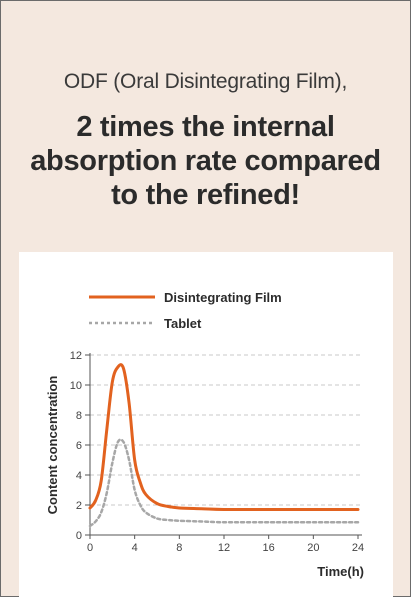  I want to click on y-tick-label: 12, so click(76, 356).